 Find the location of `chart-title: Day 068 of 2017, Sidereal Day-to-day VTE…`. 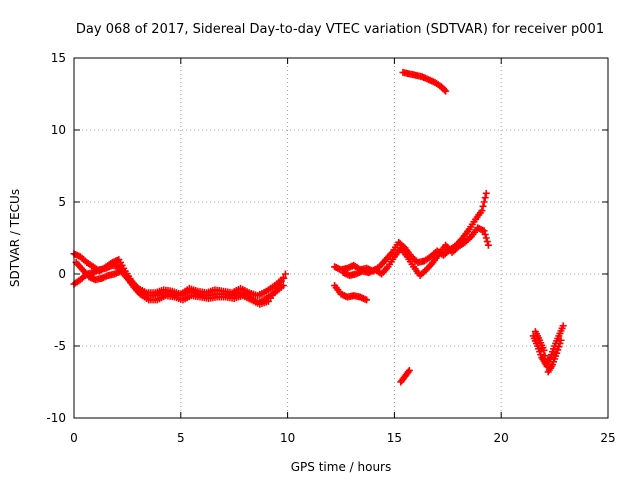

chart-title: Day 068 of 2017, Sidereal Day-to-day VTE… is located at coordinates (340, 29).